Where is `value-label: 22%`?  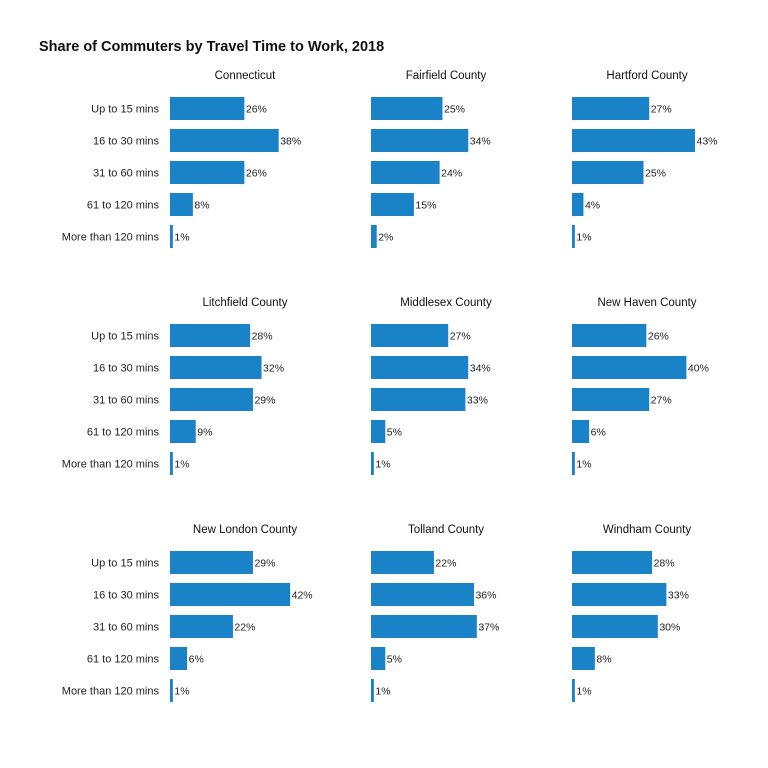 value-label: 22% is located at coordinates (244, 628).